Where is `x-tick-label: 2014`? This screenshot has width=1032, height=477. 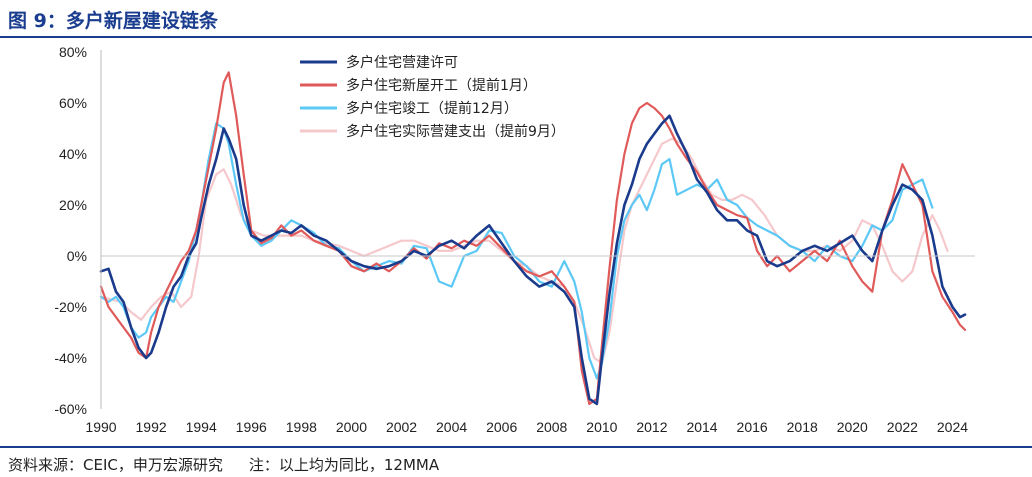
x-tick-label: 2014 is located at coordinates (701, 427).